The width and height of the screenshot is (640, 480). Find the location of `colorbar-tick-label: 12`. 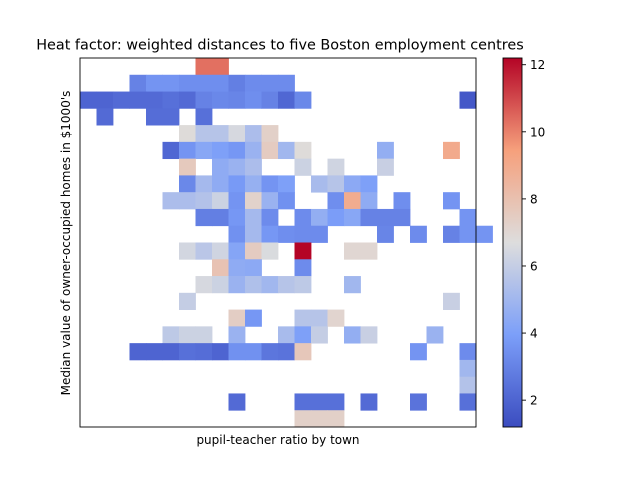

colorbar-tick-label: 12 is located at coordinates (537, 65).